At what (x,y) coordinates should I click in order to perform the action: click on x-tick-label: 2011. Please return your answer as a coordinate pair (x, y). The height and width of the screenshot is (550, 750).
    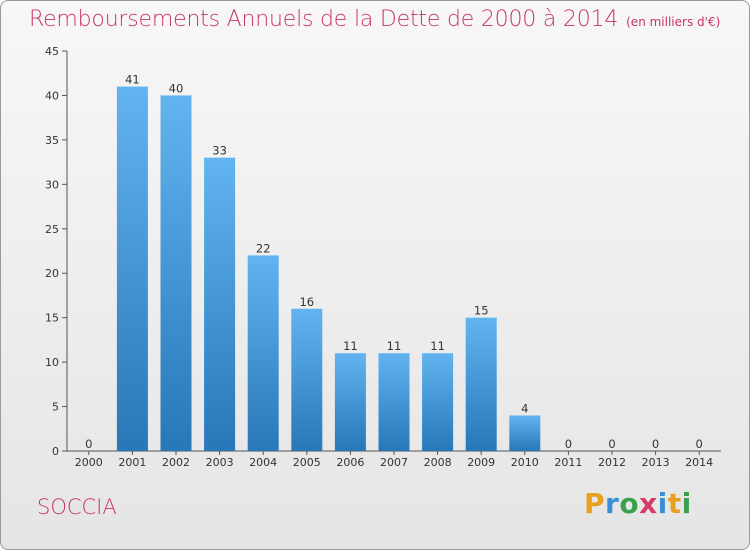
    Looking at the image, I should click on (568, 462).